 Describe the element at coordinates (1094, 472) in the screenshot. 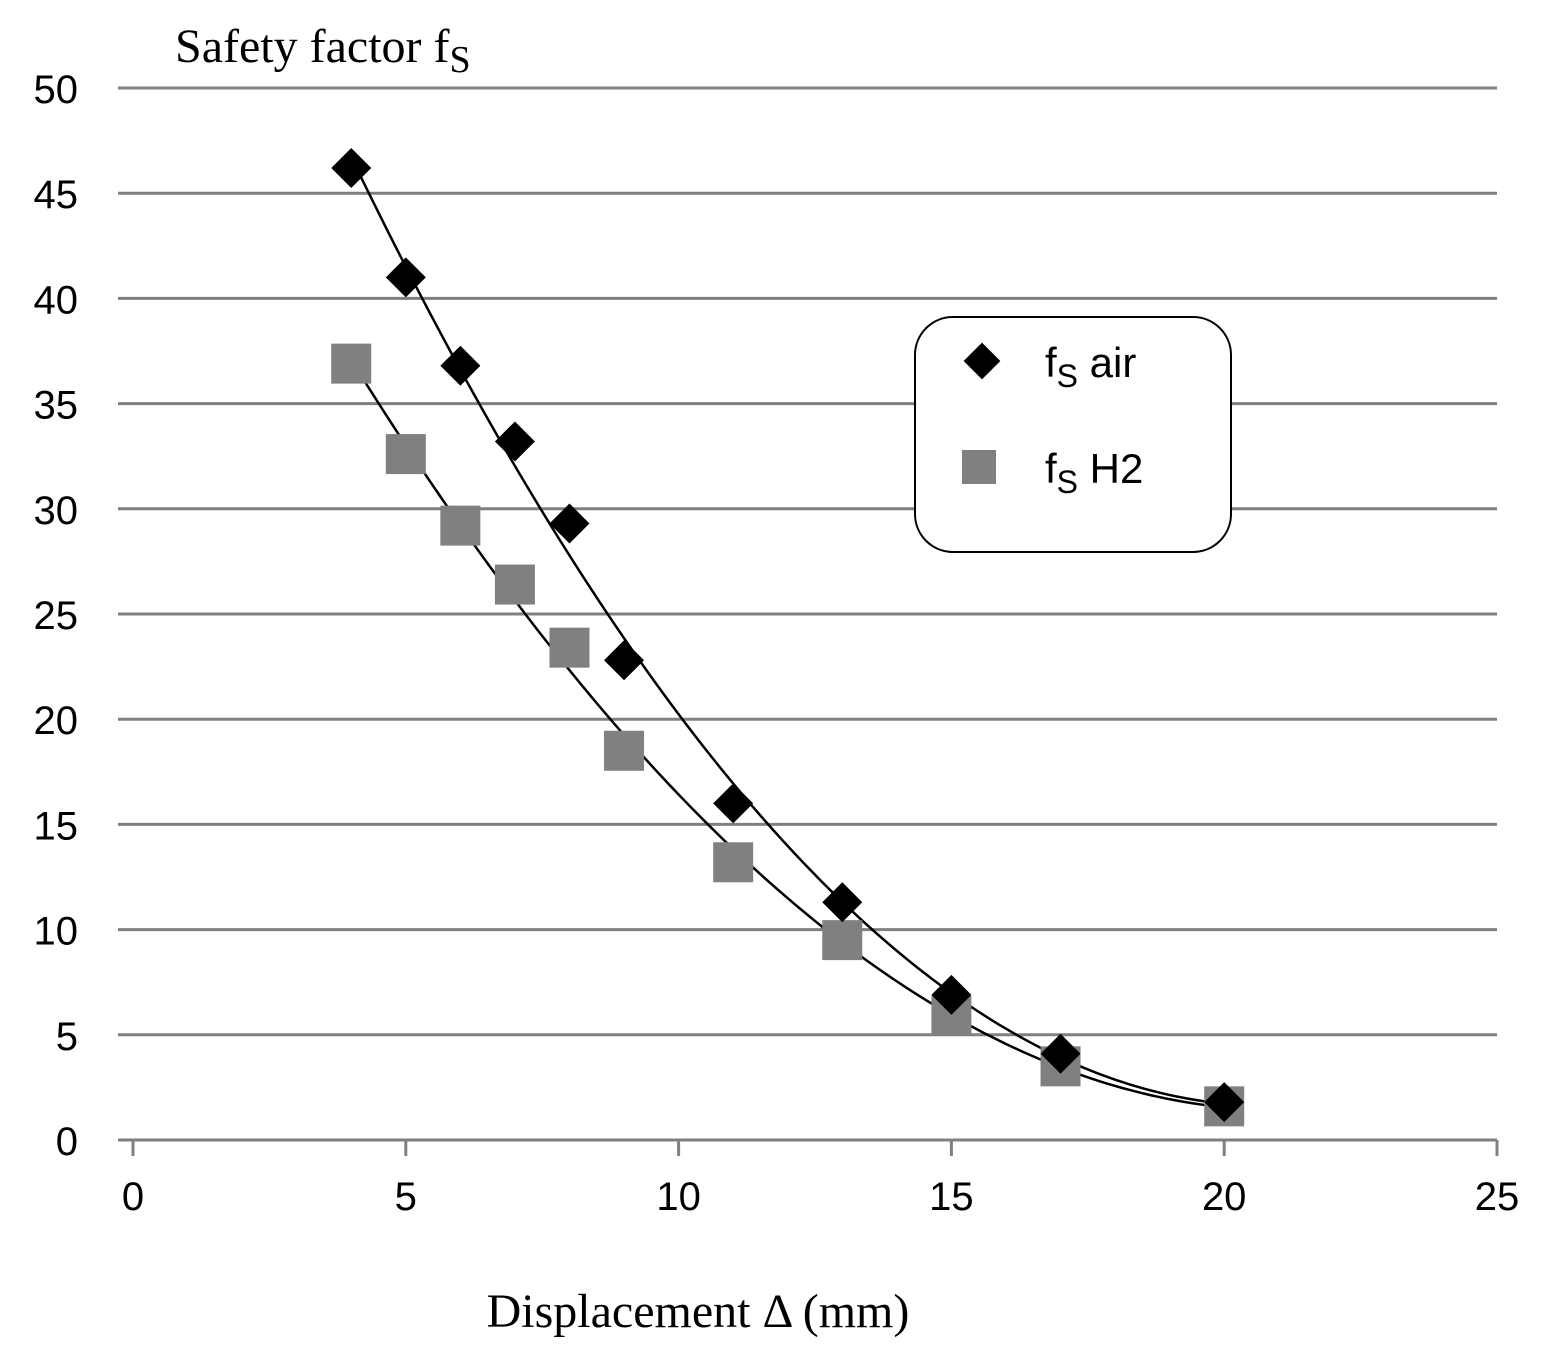

I see `legend-label-h2: fS H2` at that location.